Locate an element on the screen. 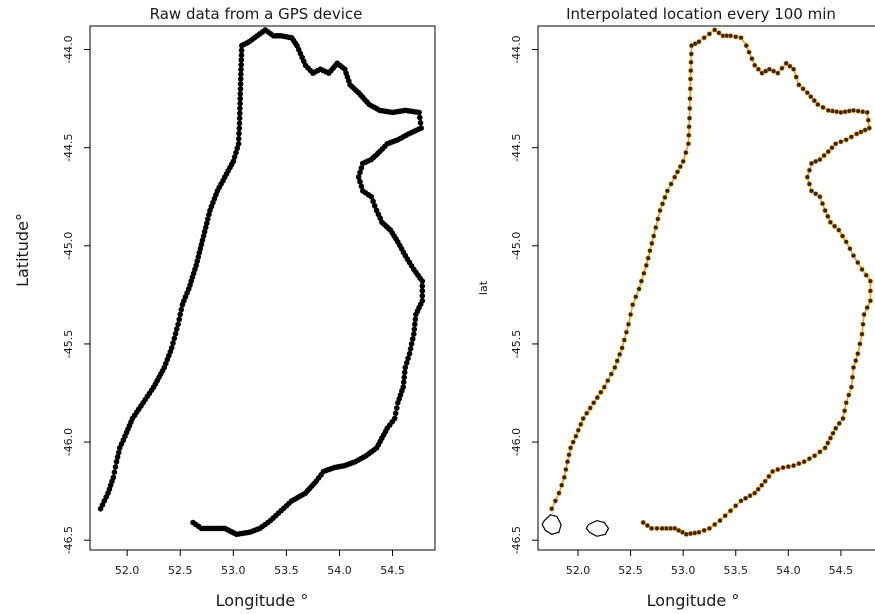 The width and height of the screenshot is (875, 614). y-tick-label: -46.0 is located at coordinates (516, 442).